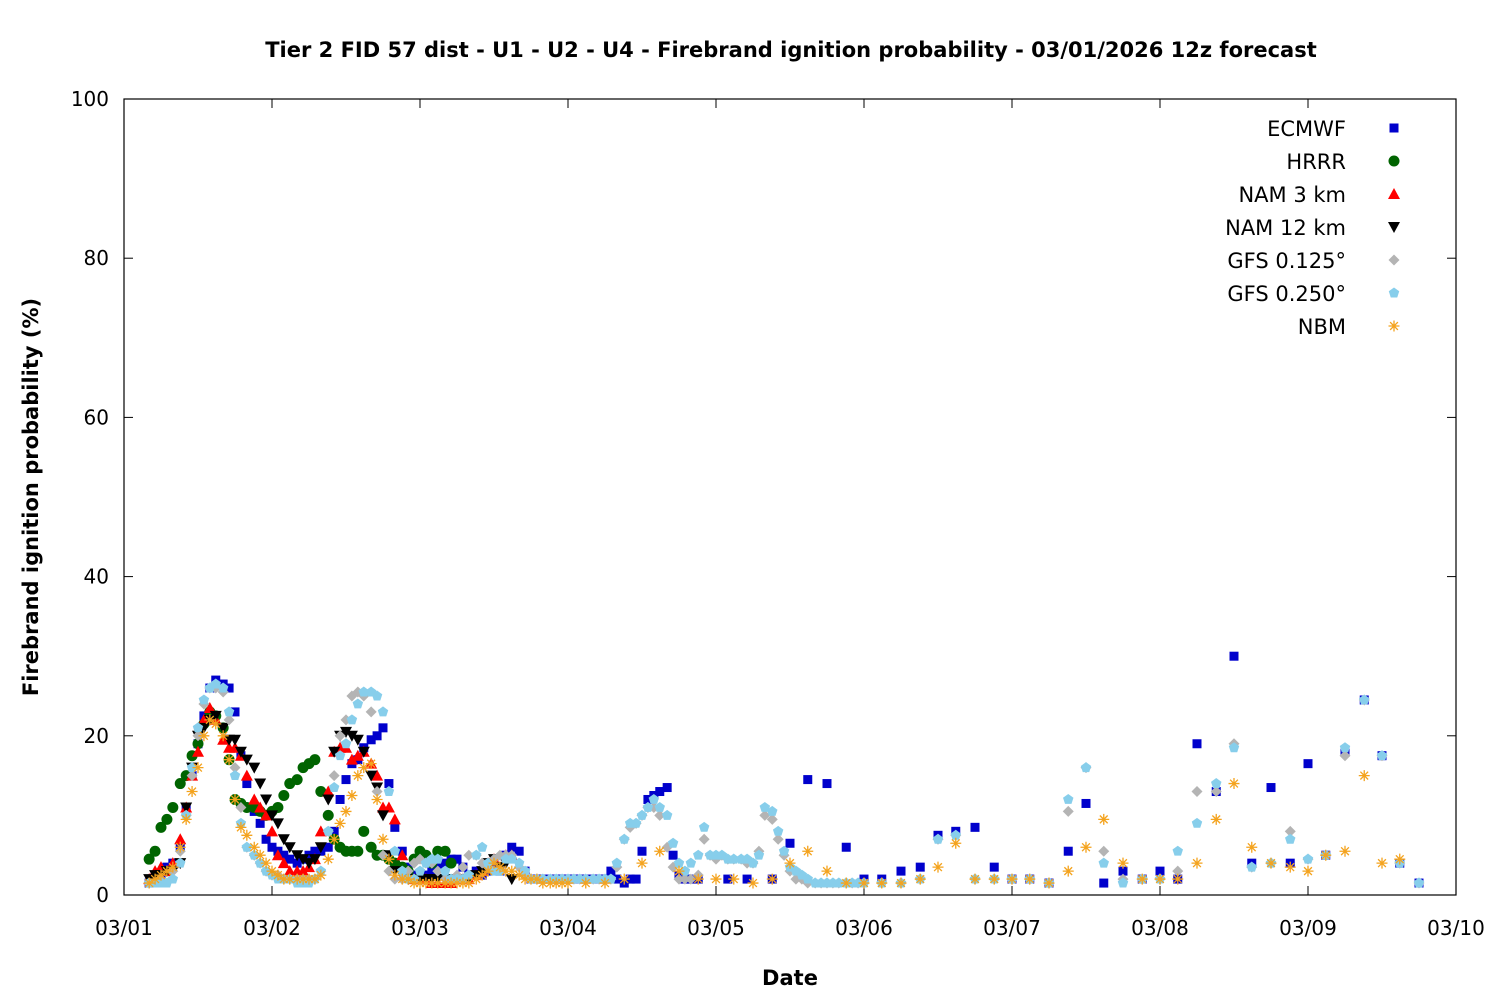  I want to click on x-axis-label: Date, so click(790, 978).